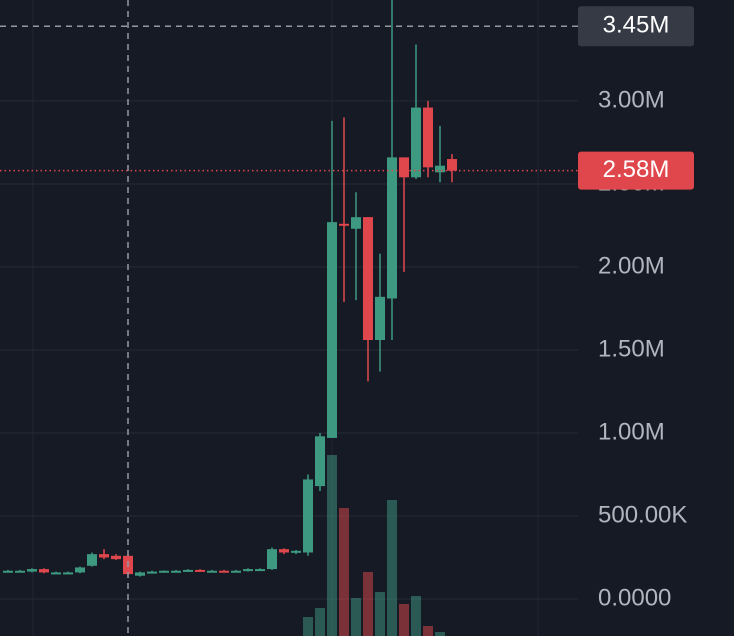 The image size is (734, 636). What do you see at coordinates (631, 348) in the screenshot?
I see `y-tick-label: 1.50M` at bounding box center [631, 348].